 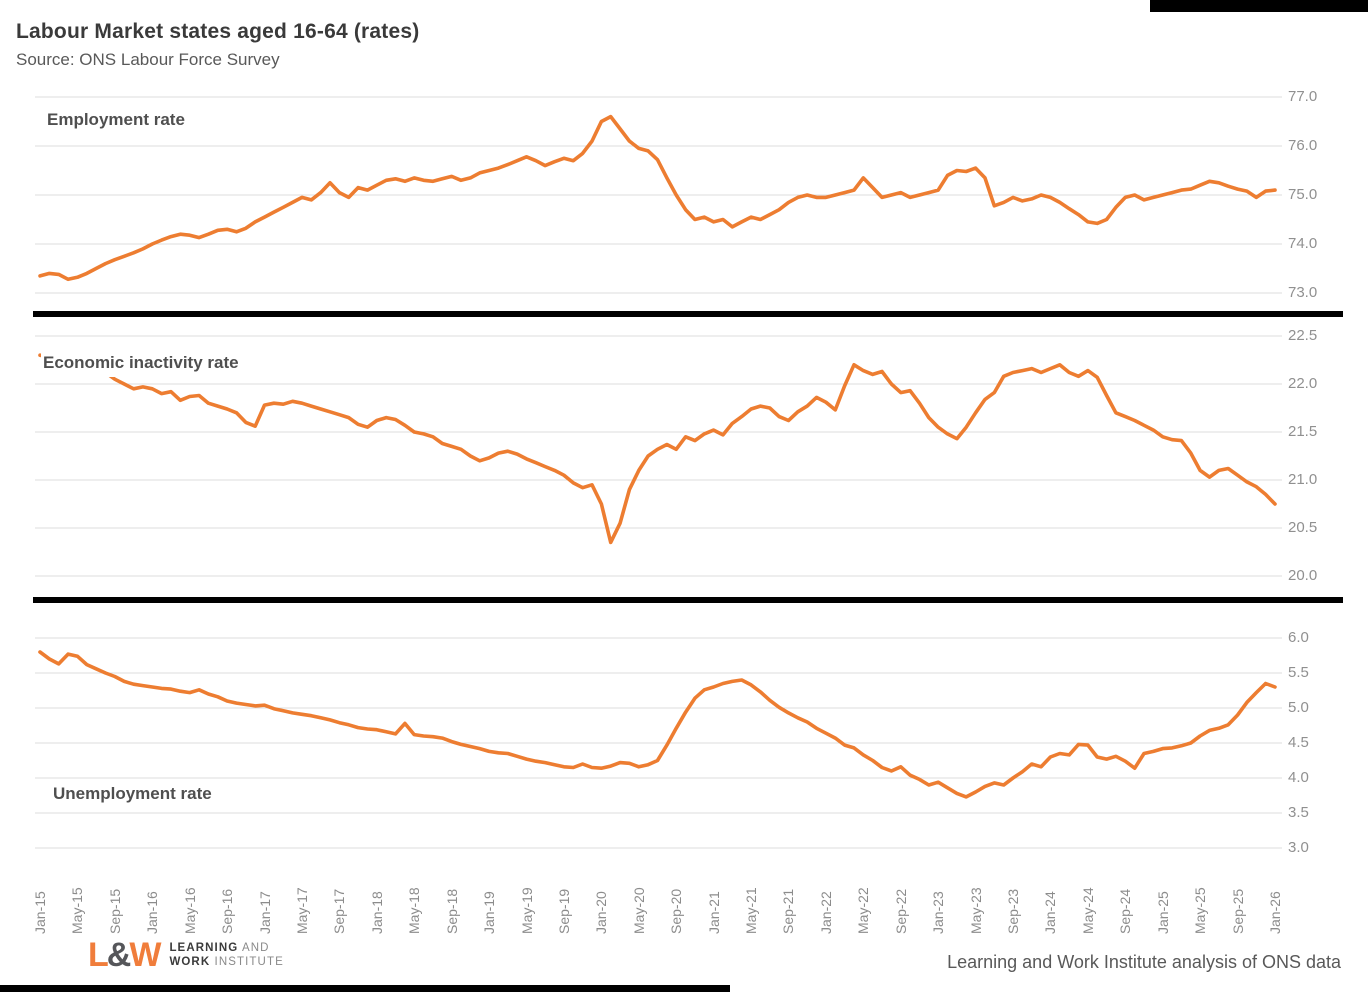 What do you see at coordinates (676, 911) in the screenshot?
I see `x-tick-label: Sep-20` at bounding box center [676, 911].